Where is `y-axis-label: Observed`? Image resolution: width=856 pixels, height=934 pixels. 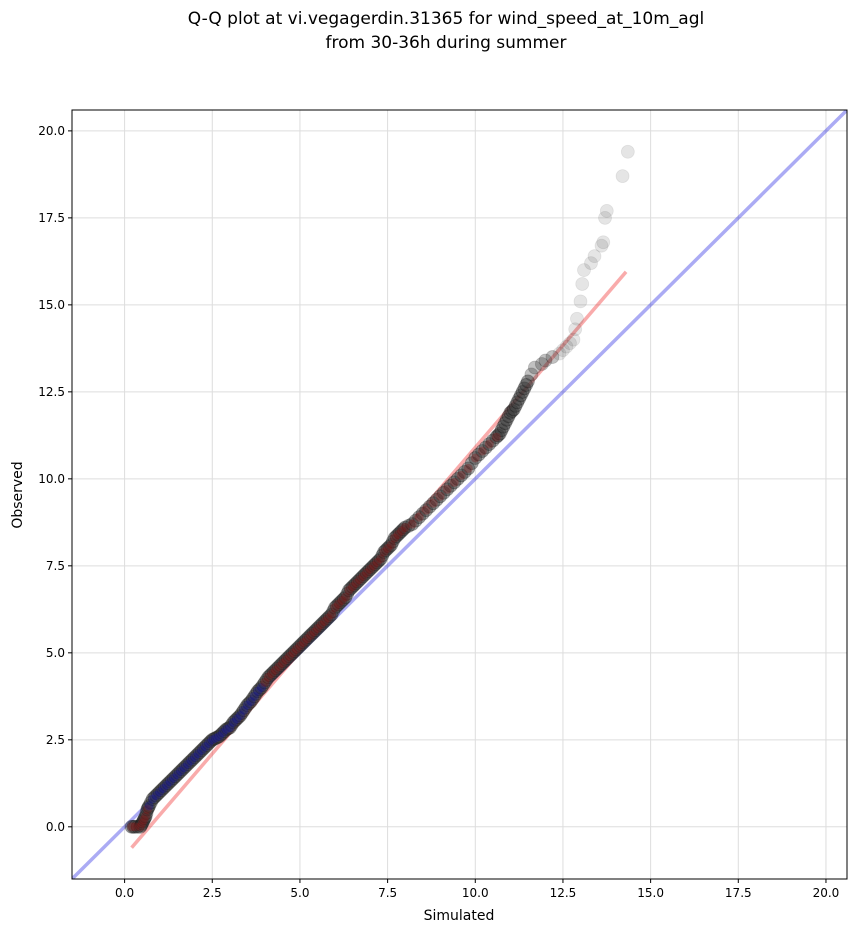 y-axis-label: Observed is located at coordinates (18, 494).